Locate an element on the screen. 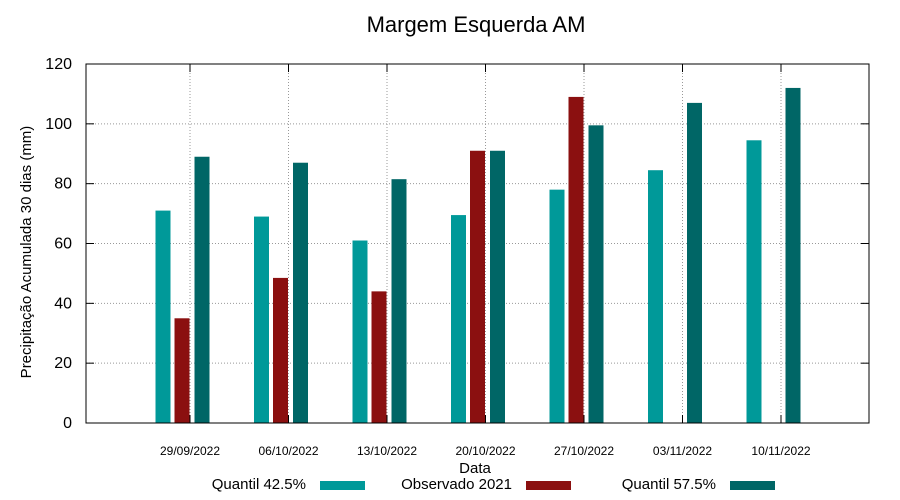  legend-label: Quantil 42.5% is located at coordinates (259, 484).